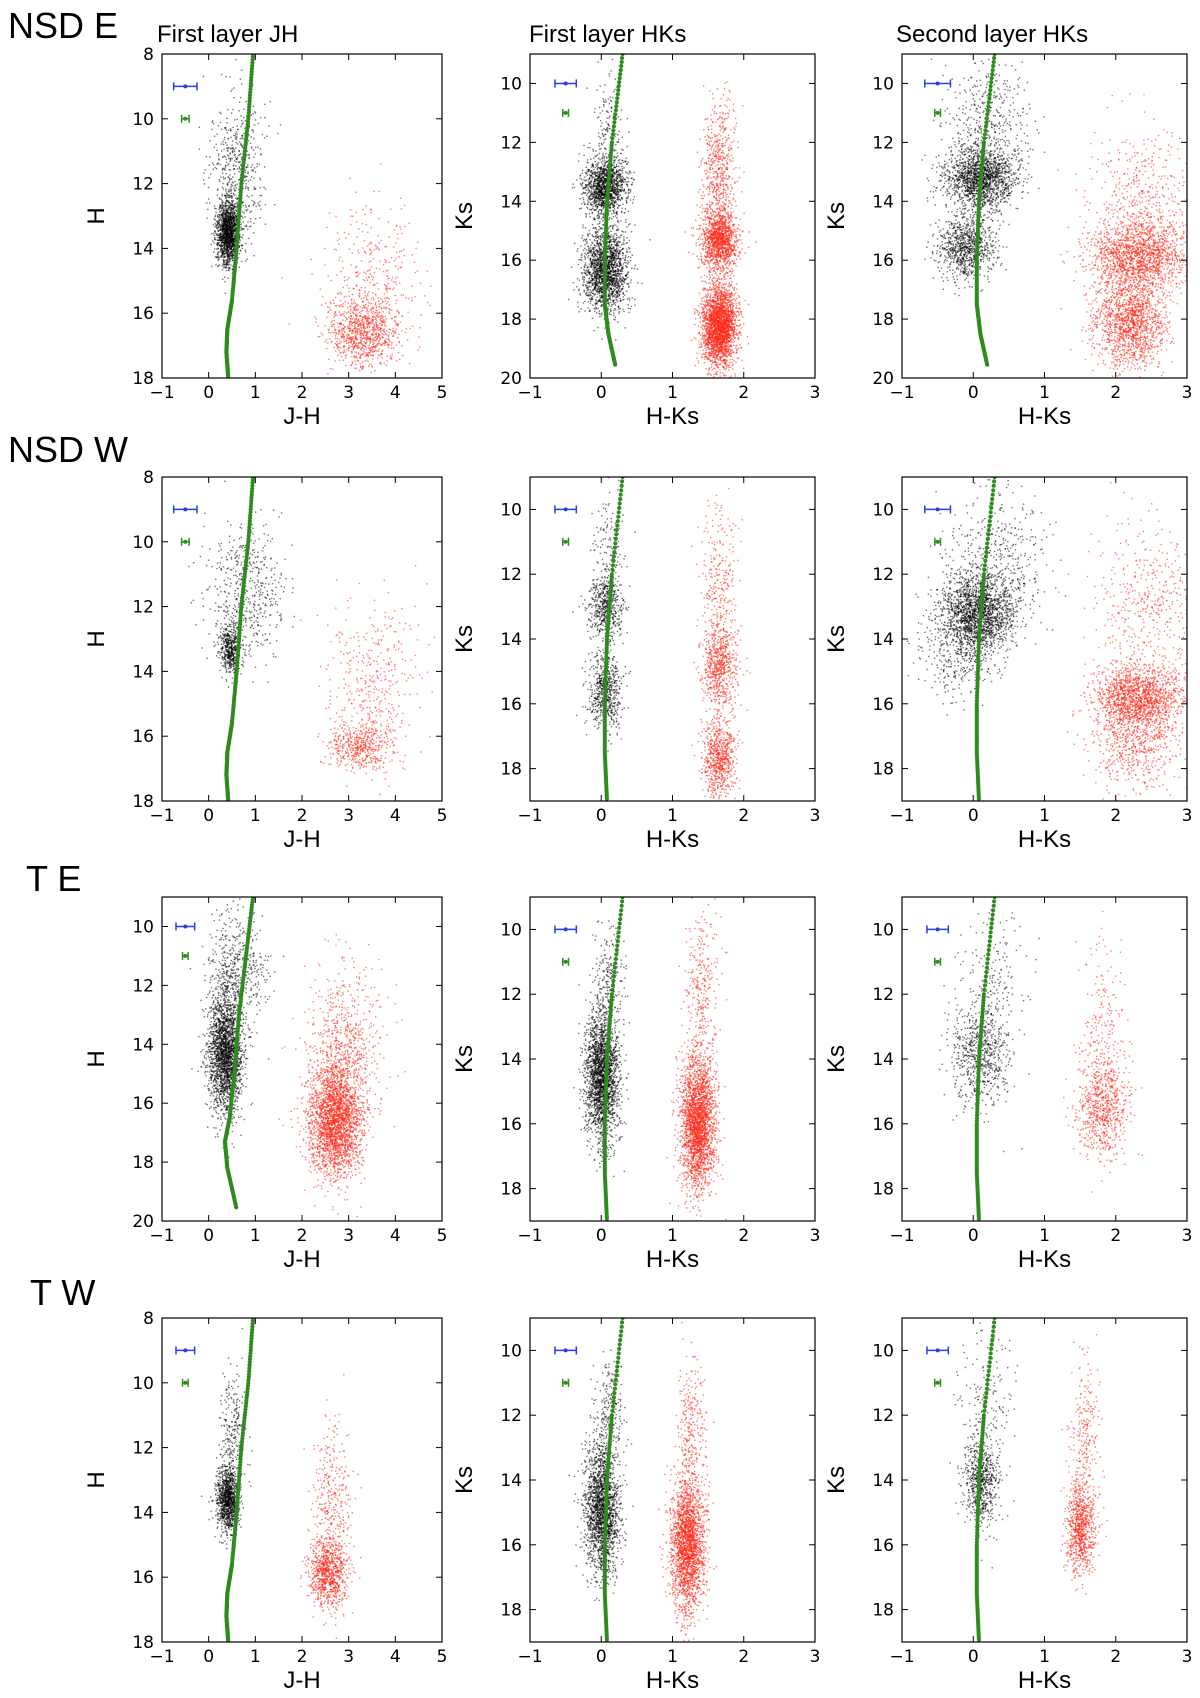 This screenshot has height=1698, width=1200. I want to click on row-label-nsd-w: NSD W, so click(68, 449).